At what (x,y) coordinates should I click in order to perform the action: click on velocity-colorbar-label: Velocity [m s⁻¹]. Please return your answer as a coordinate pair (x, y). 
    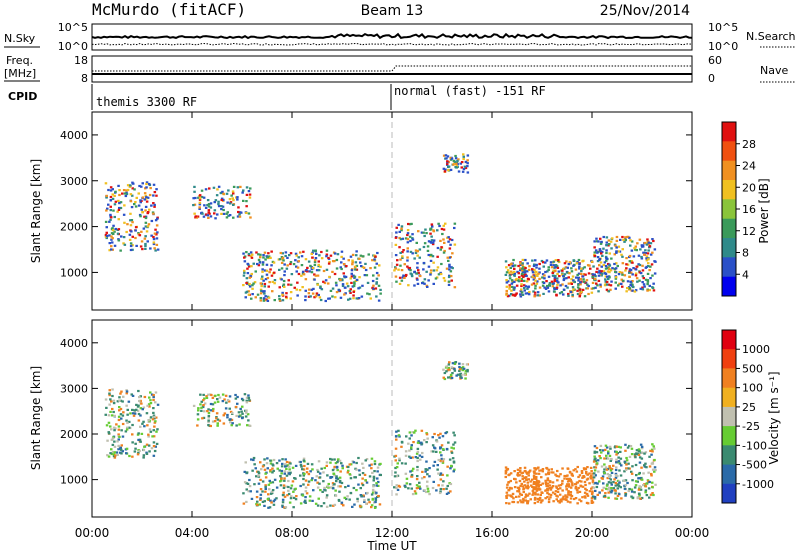
    Looking at the image, I should click on (774, 417).